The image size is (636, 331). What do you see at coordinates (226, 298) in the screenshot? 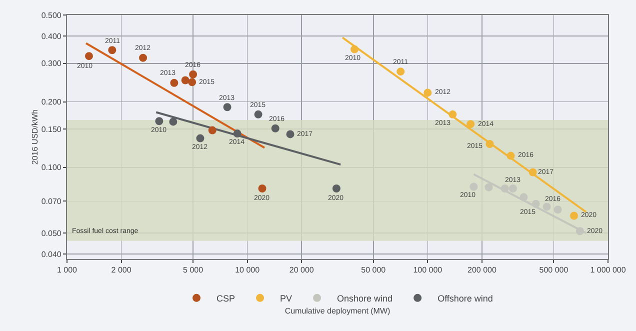
I see `legend-label: CSP` at bounding box center [226, 298].